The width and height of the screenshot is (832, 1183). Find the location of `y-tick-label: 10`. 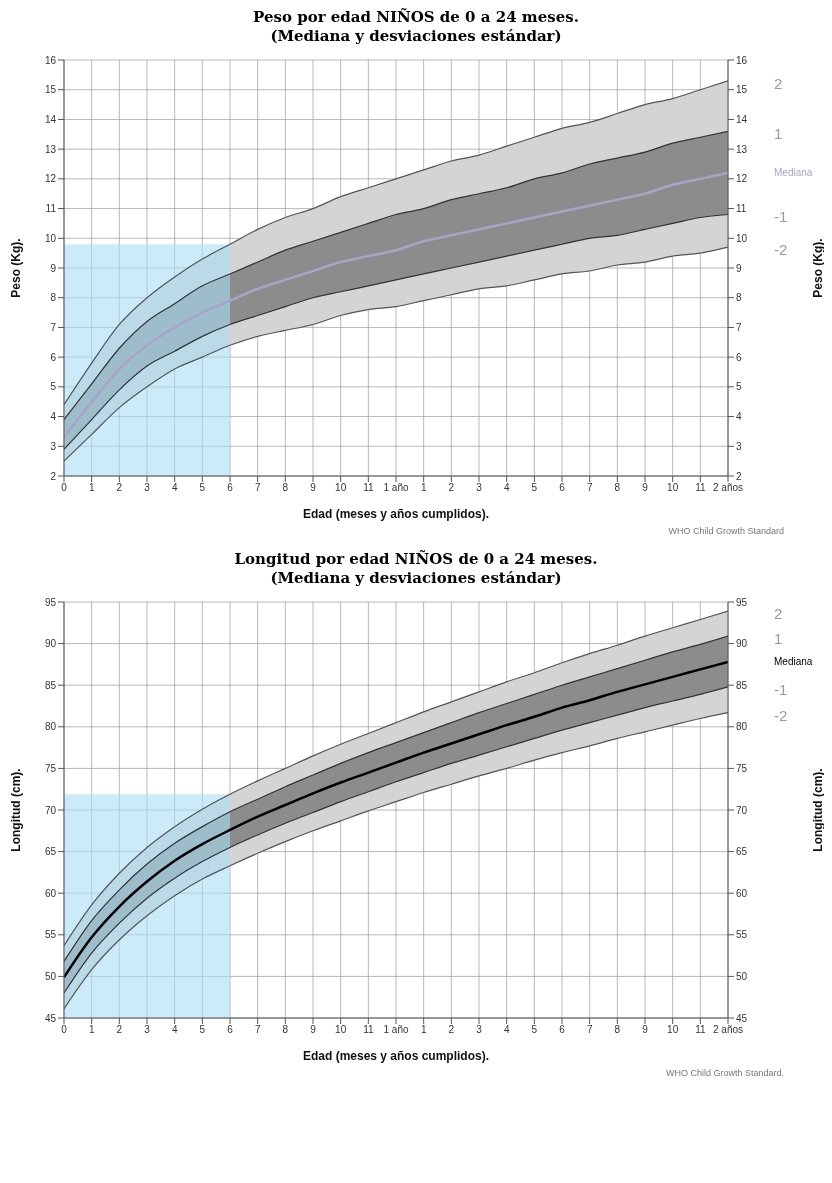

y-tick-label: 10 is located at coordinates (50, 238).